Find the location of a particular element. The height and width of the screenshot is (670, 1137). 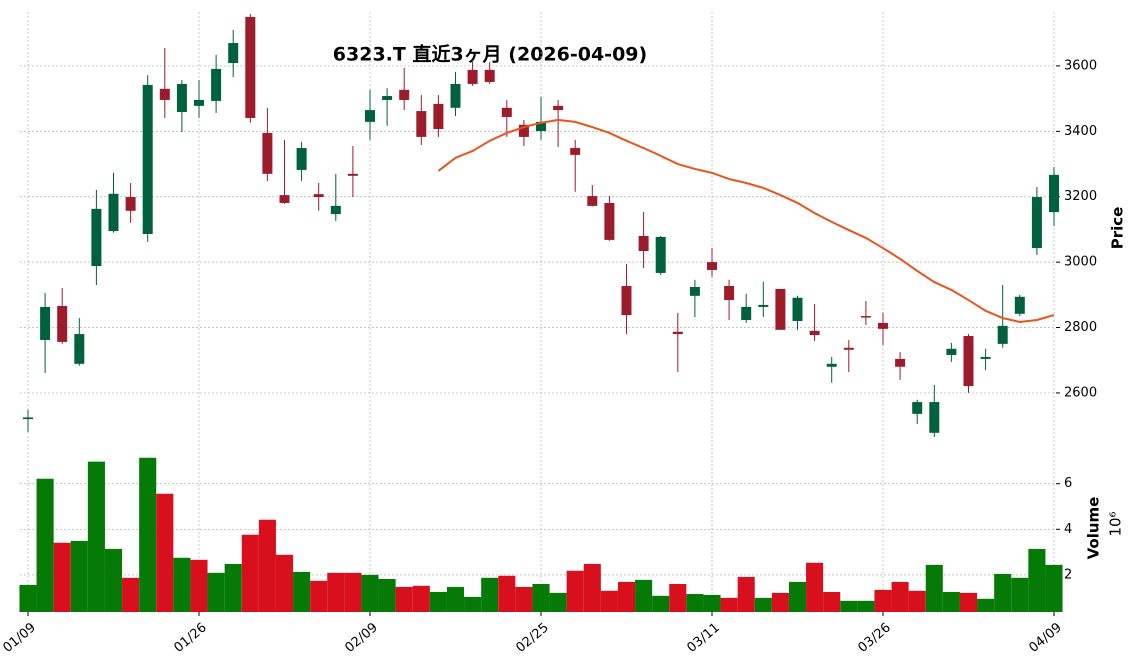

y-axis-label: Price is located at coordinates (1118, 228).